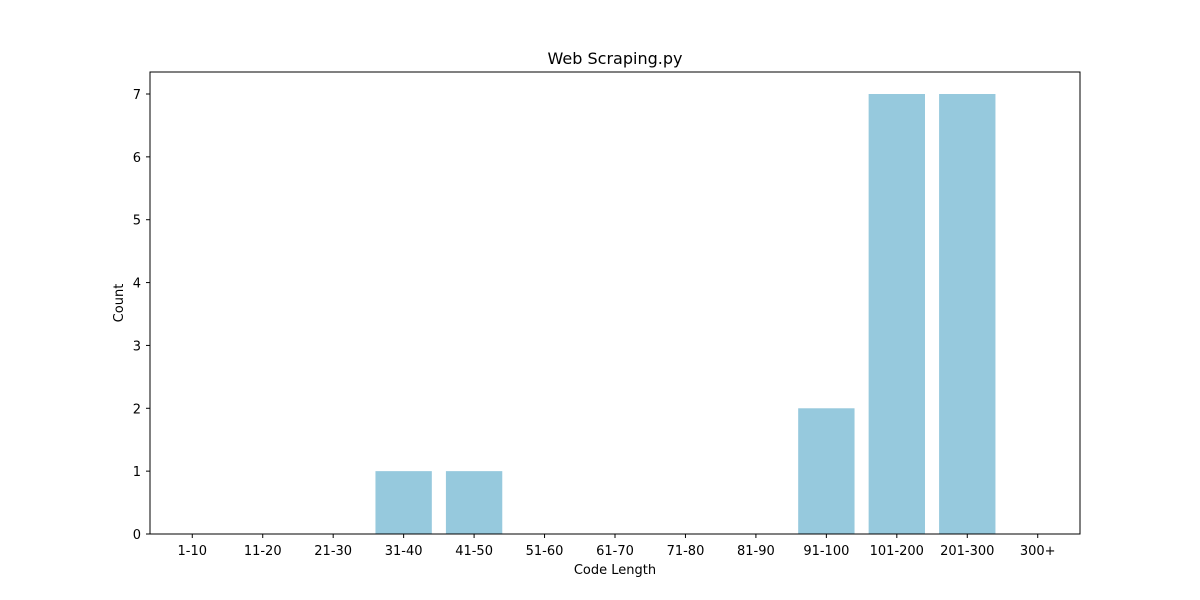 The height and width of the screenshot is (600, 1200). I want to click on x-tick-label: 41-50, so click(474, 551).